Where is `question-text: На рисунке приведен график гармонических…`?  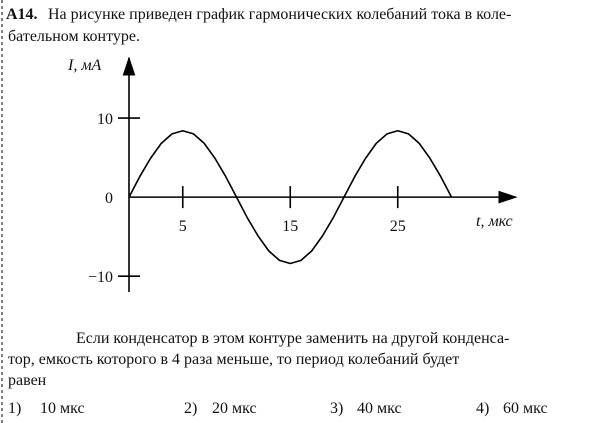 question-text: На рисунке приведен график гармонических… is located at coordinates (279, 14).